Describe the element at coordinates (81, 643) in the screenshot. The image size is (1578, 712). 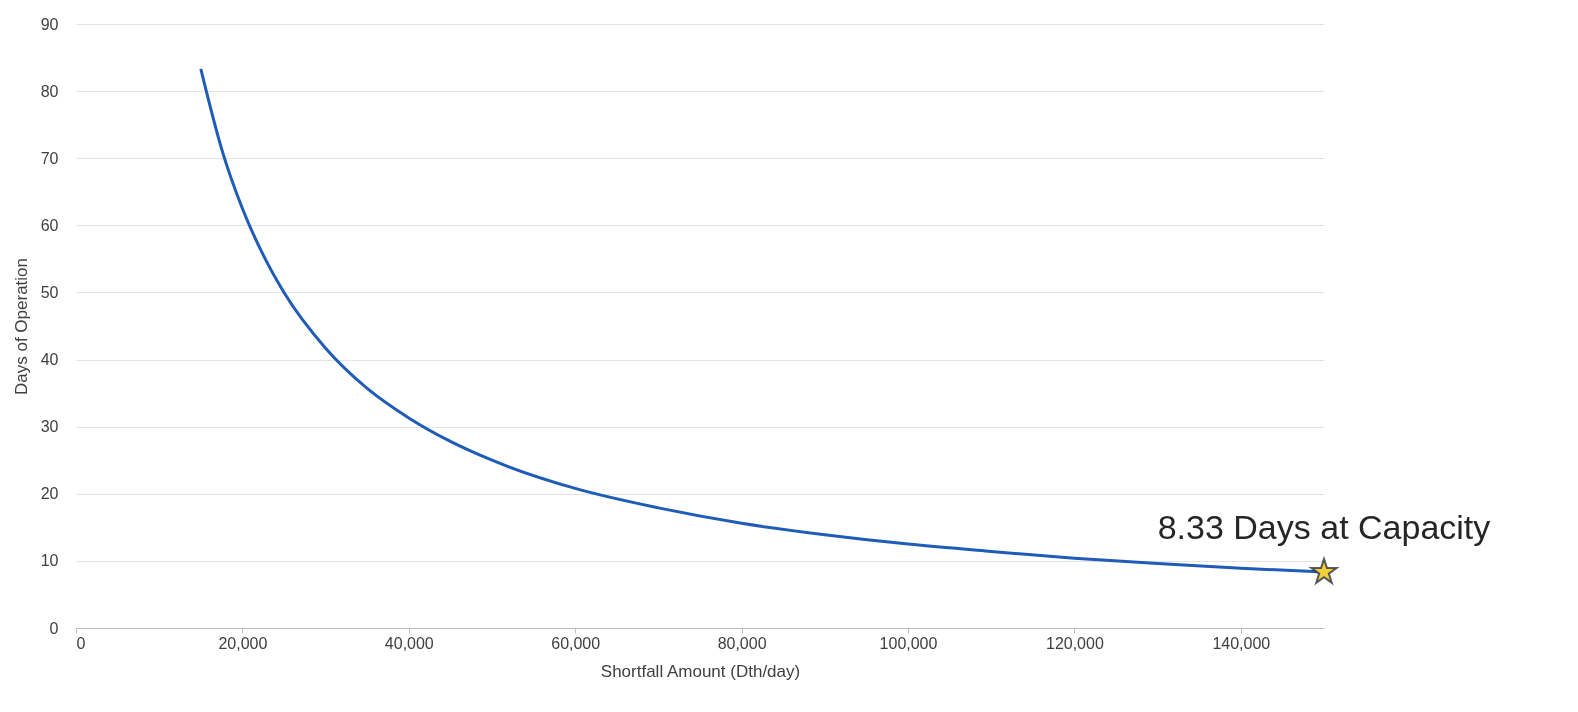
I see `x-tick-label: 0` at that location.